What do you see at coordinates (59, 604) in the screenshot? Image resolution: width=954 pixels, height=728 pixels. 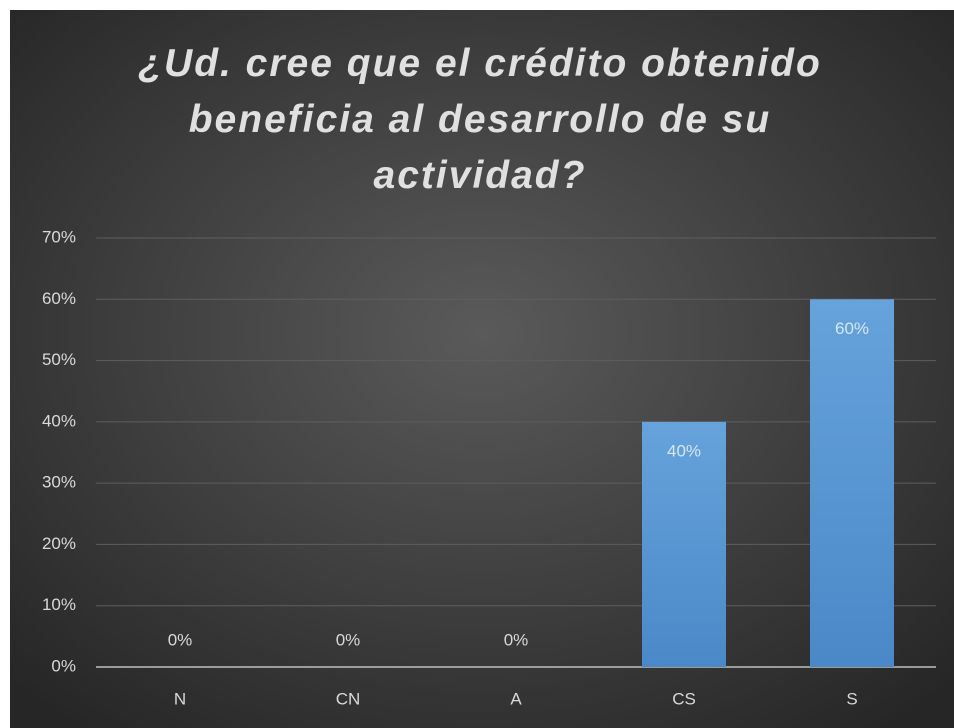 I see `y-tick-label: 10%` at bounding box center [59, 604].